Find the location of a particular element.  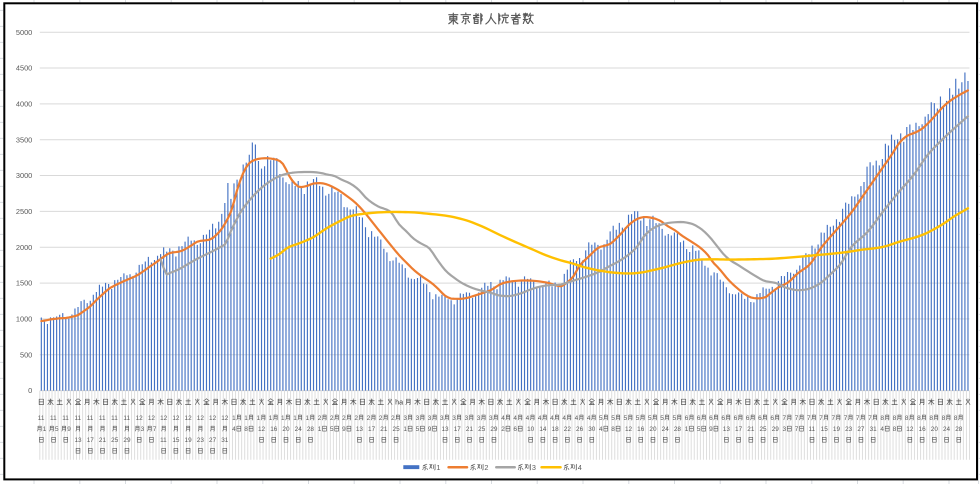

svg-text: 4500 is located at coordinates (24, 68).